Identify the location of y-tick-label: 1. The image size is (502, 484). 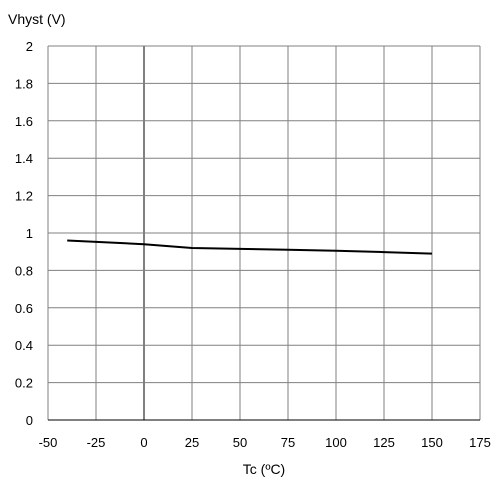
(29, 233).